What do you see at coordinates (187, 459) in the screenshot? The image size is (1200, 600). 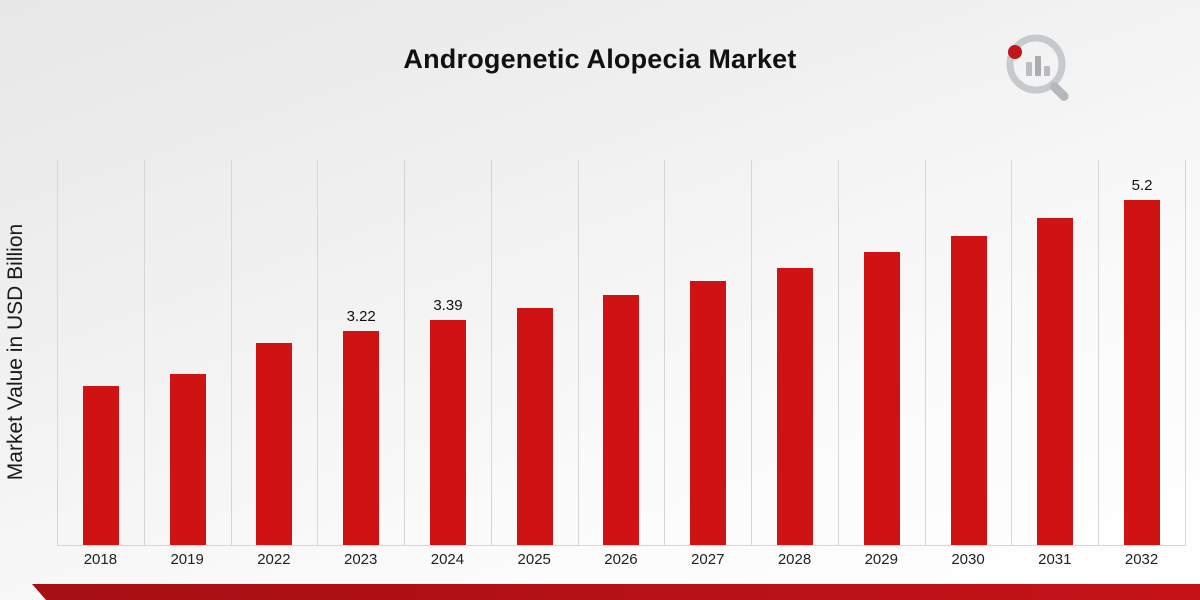 I see `bar-2019` at bounding box center [187, 459].